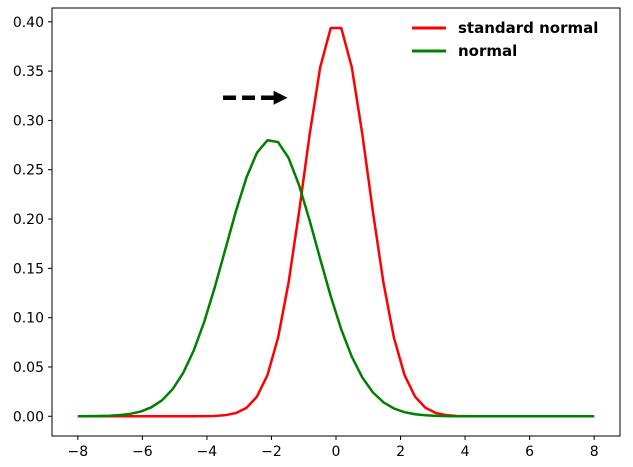 The image size is (633, 467). What do you see at coordinates (28, 72) in the screenshot?
I see `y-tick-label: 0.35` at bounding box center [28, 72].